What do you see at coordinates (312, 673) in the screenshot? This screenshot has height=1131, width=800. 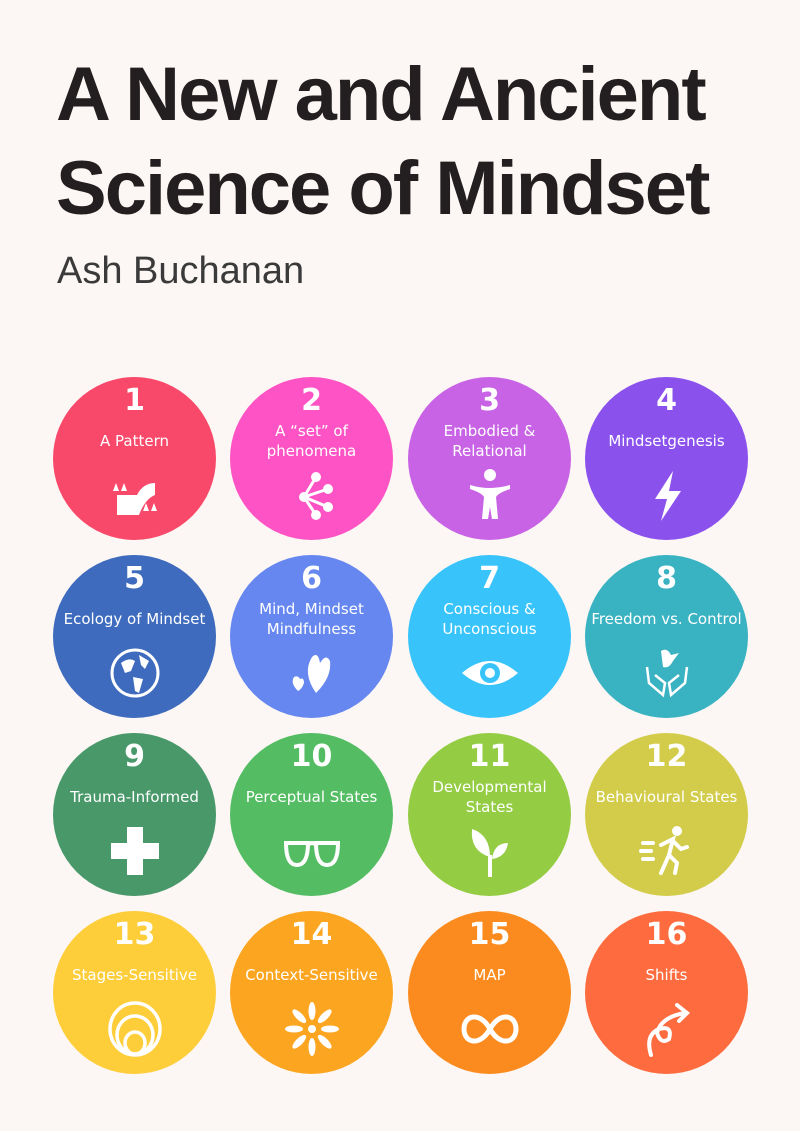 I see `hearts-icon` at bounding box center [312, 673].